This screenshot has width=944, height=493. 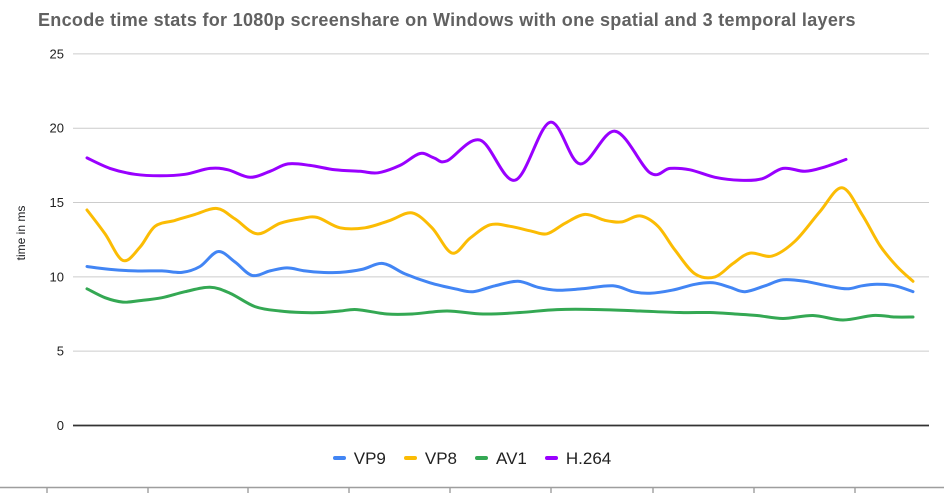 I want to click on legend-item-av1: AV1, so click(x=501, y=458).